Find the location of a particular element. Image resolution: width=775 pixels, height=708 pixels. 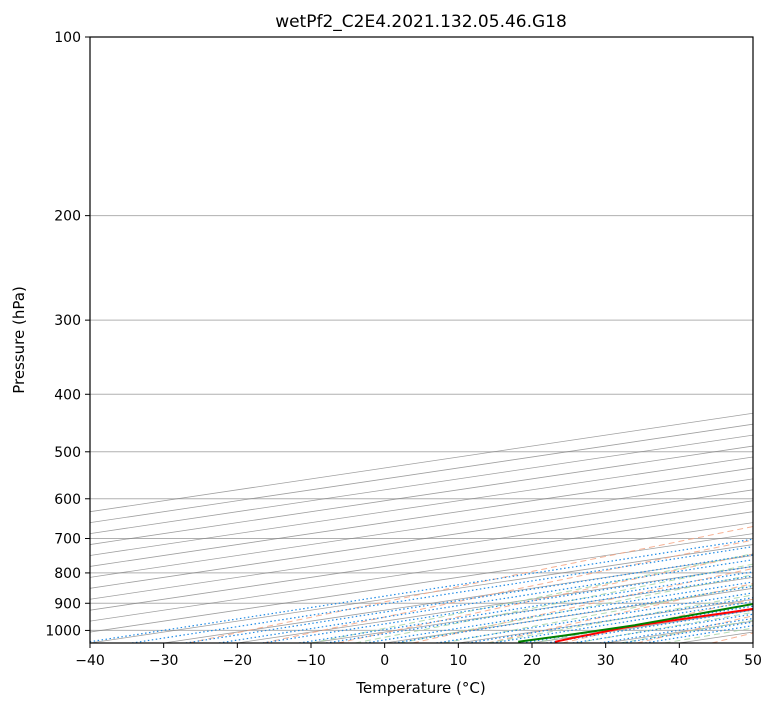

x-tick-label: −40 is located at coordinates (90, 661).